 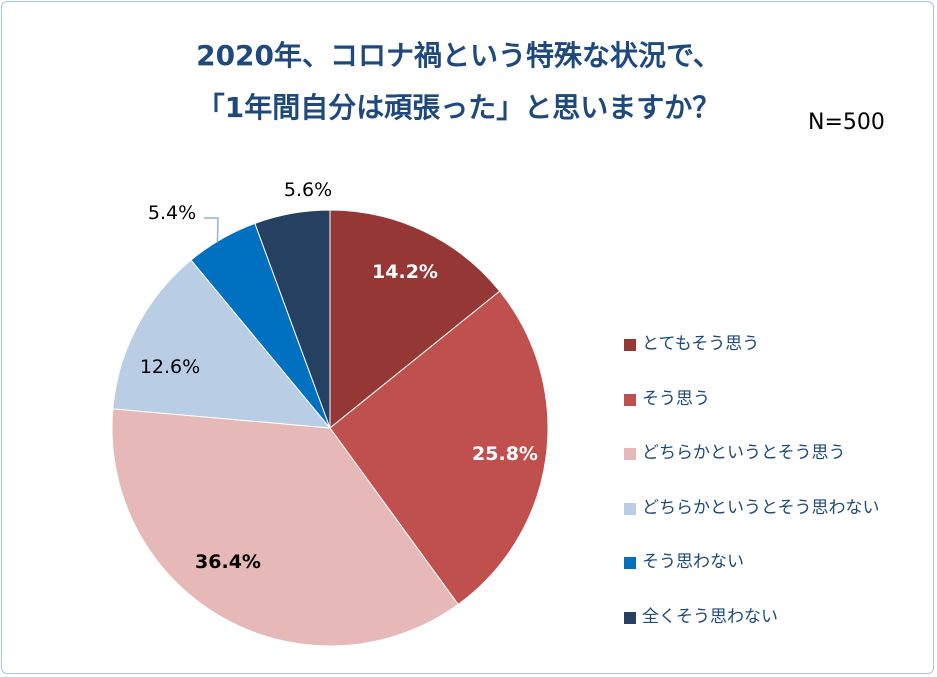 What do you see at coordinates (211, 230) in the screenshot?
I see `leader-line` at bounding box center [211, 230].